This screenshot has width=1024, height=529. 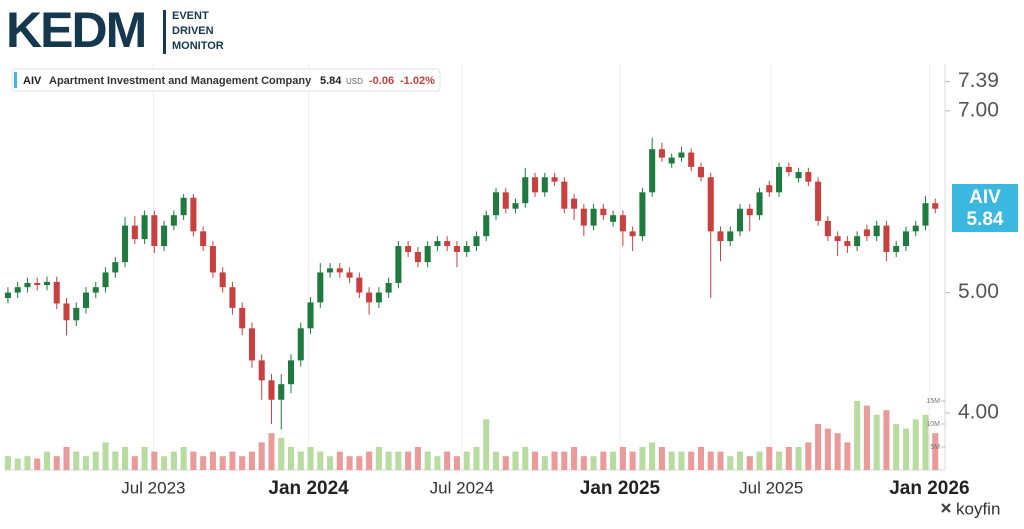 I want to click on x-tick-label: Jul 2023, so click(x=153, y=487).